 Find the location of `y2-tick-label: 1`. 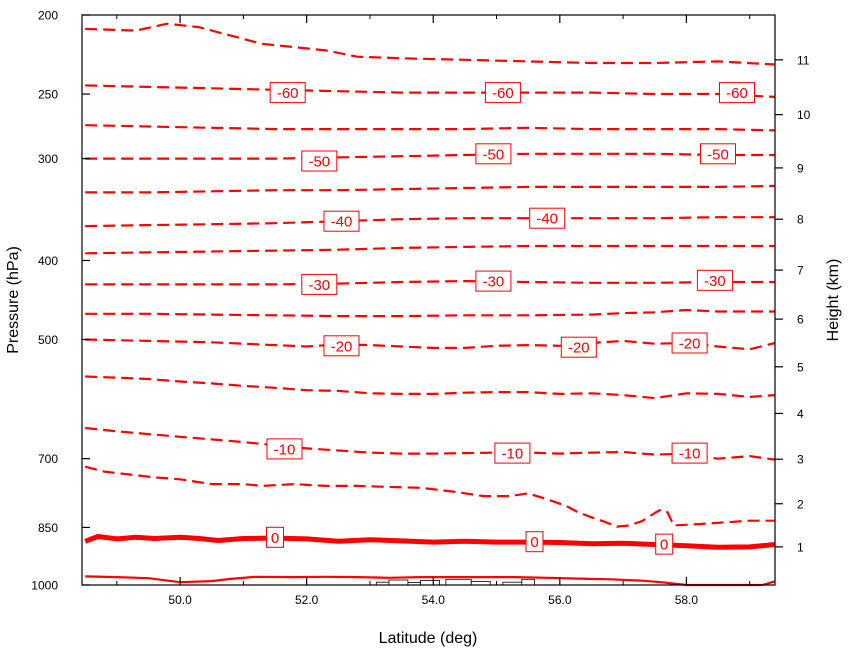

y2-tick-label: 1 is located at coordinates (800, 547).